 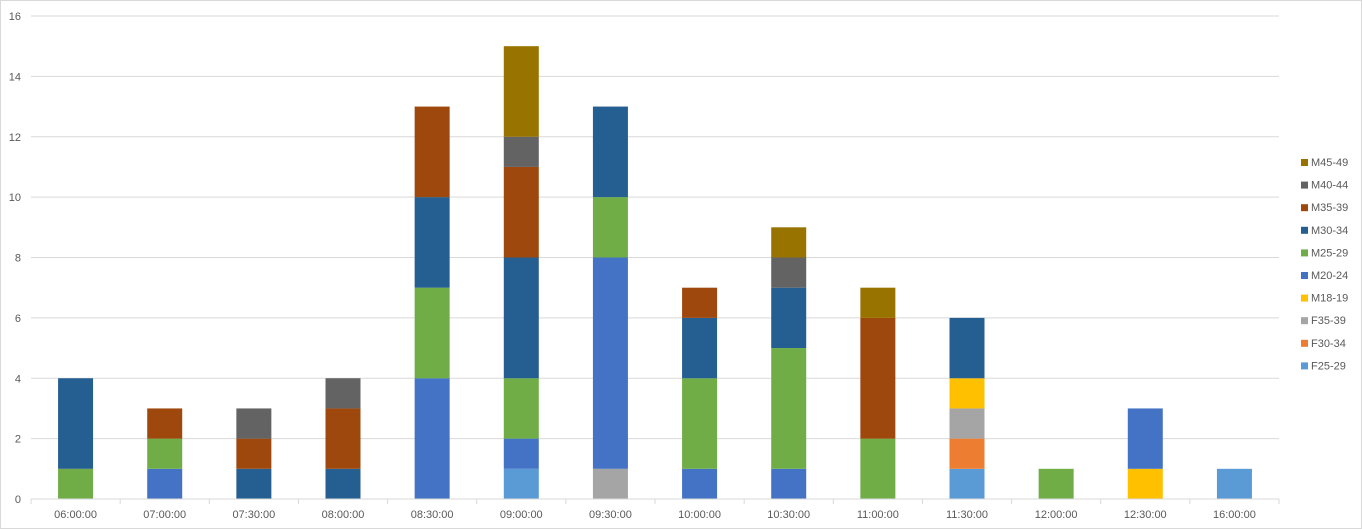 I want to click on legend-label: M30-34, so click(x=1329, y=231).